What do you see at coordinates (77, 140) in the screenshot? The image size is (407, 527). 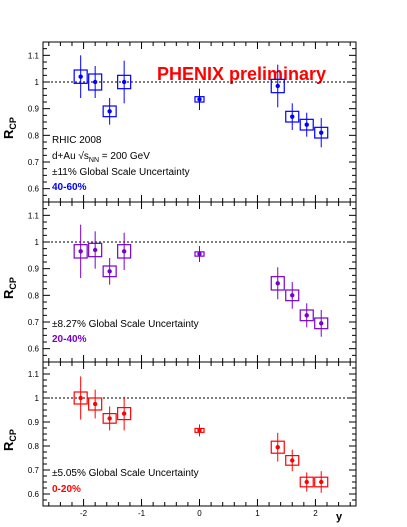 I see `annotation-run: RHIC 2008` at bounding box center [77, 140].